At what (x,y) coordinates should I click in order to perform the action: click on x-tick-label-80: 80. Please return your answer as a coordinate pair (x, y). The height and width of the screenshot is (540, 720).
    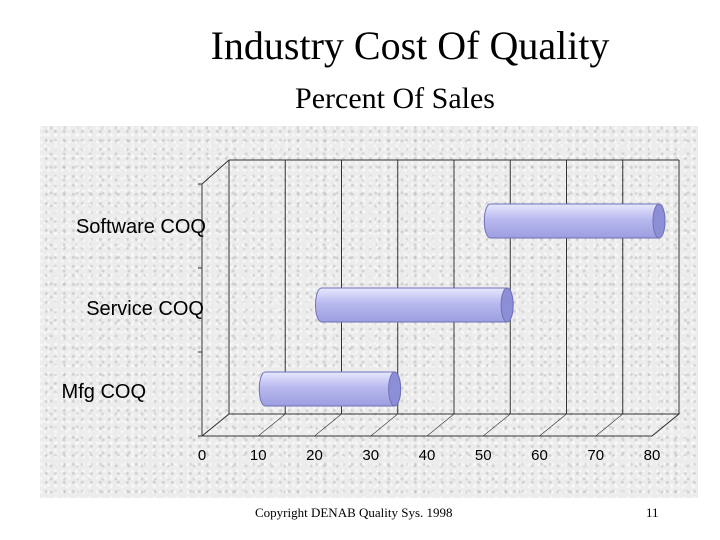
    Looking at the image, I should click on (652, 455).